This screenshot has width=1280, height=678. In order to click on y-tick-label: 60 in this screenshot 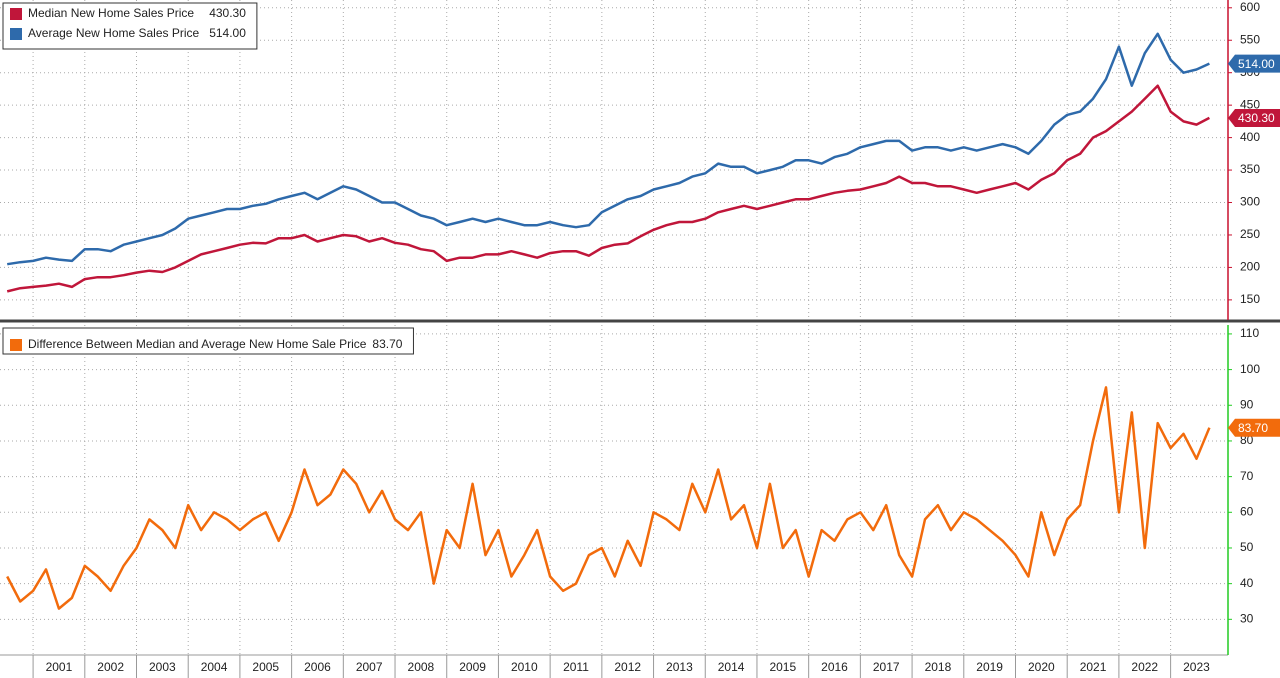, I will do `click(1247, 511)`.